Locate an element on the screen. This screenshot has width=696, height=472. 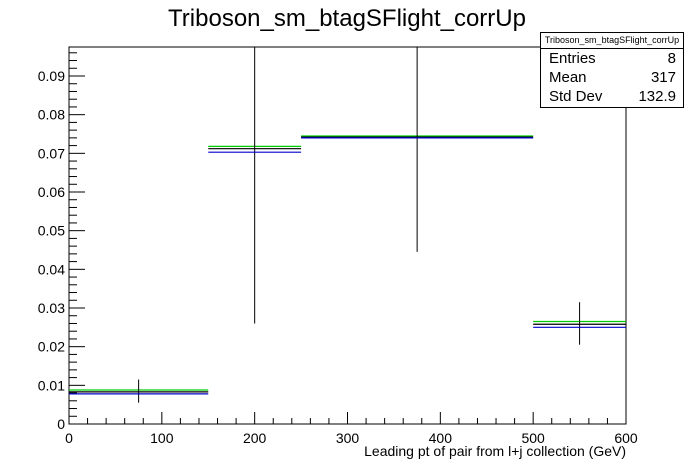
stats-value: 317 is located at coordinates (663, 77).